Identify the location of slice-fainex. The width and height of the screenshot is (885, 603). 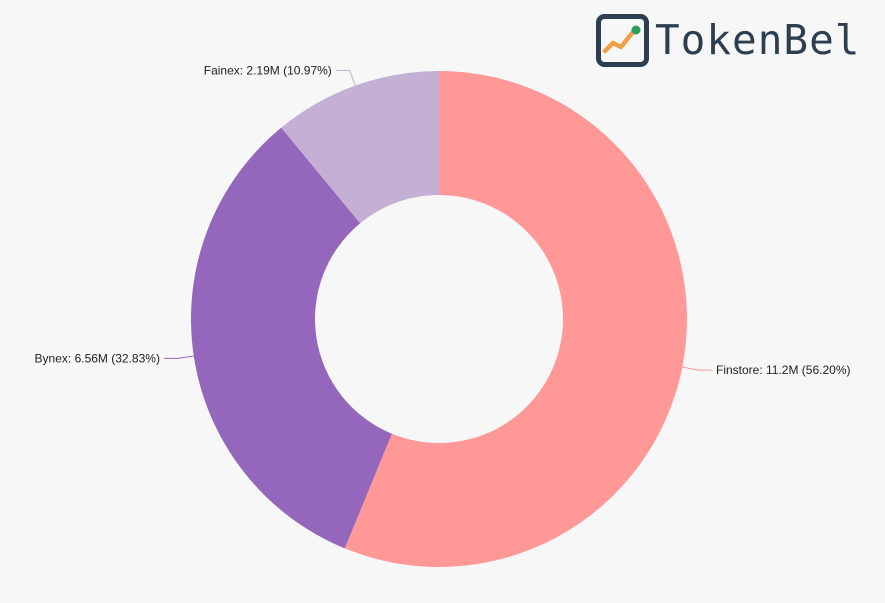
(360, 147).